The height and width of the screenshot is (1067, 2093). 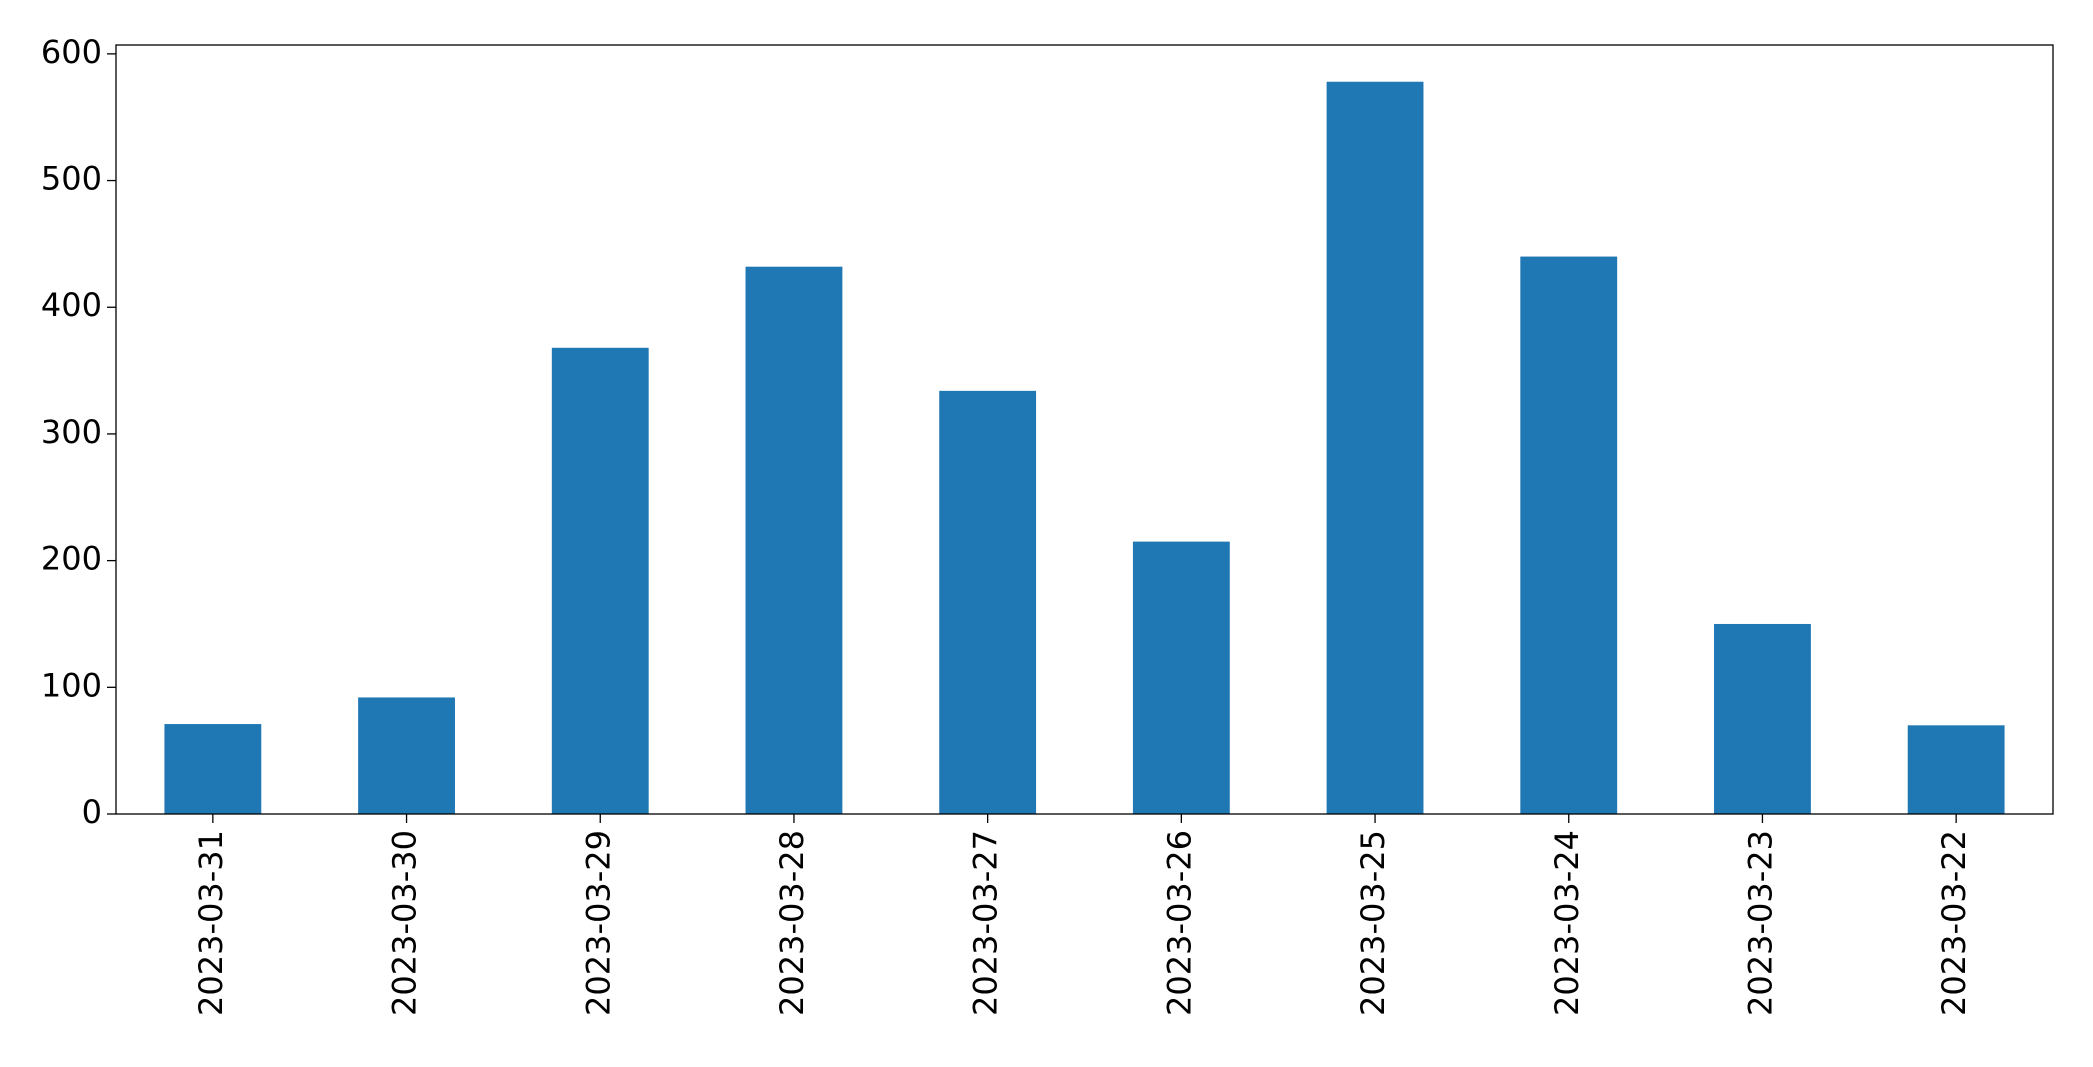 I want to click on y-tick-label: 400, so click(x=71, y=305).